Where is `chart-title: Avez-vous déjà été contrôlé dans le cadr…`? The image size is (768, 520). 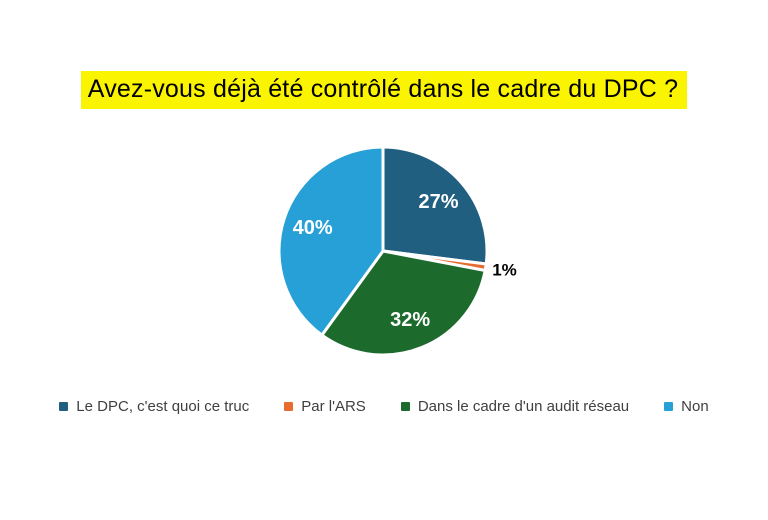
chart-title: Avez-vous déjà été contrôlé dans le cadr… is located at coordinates (384, 90).